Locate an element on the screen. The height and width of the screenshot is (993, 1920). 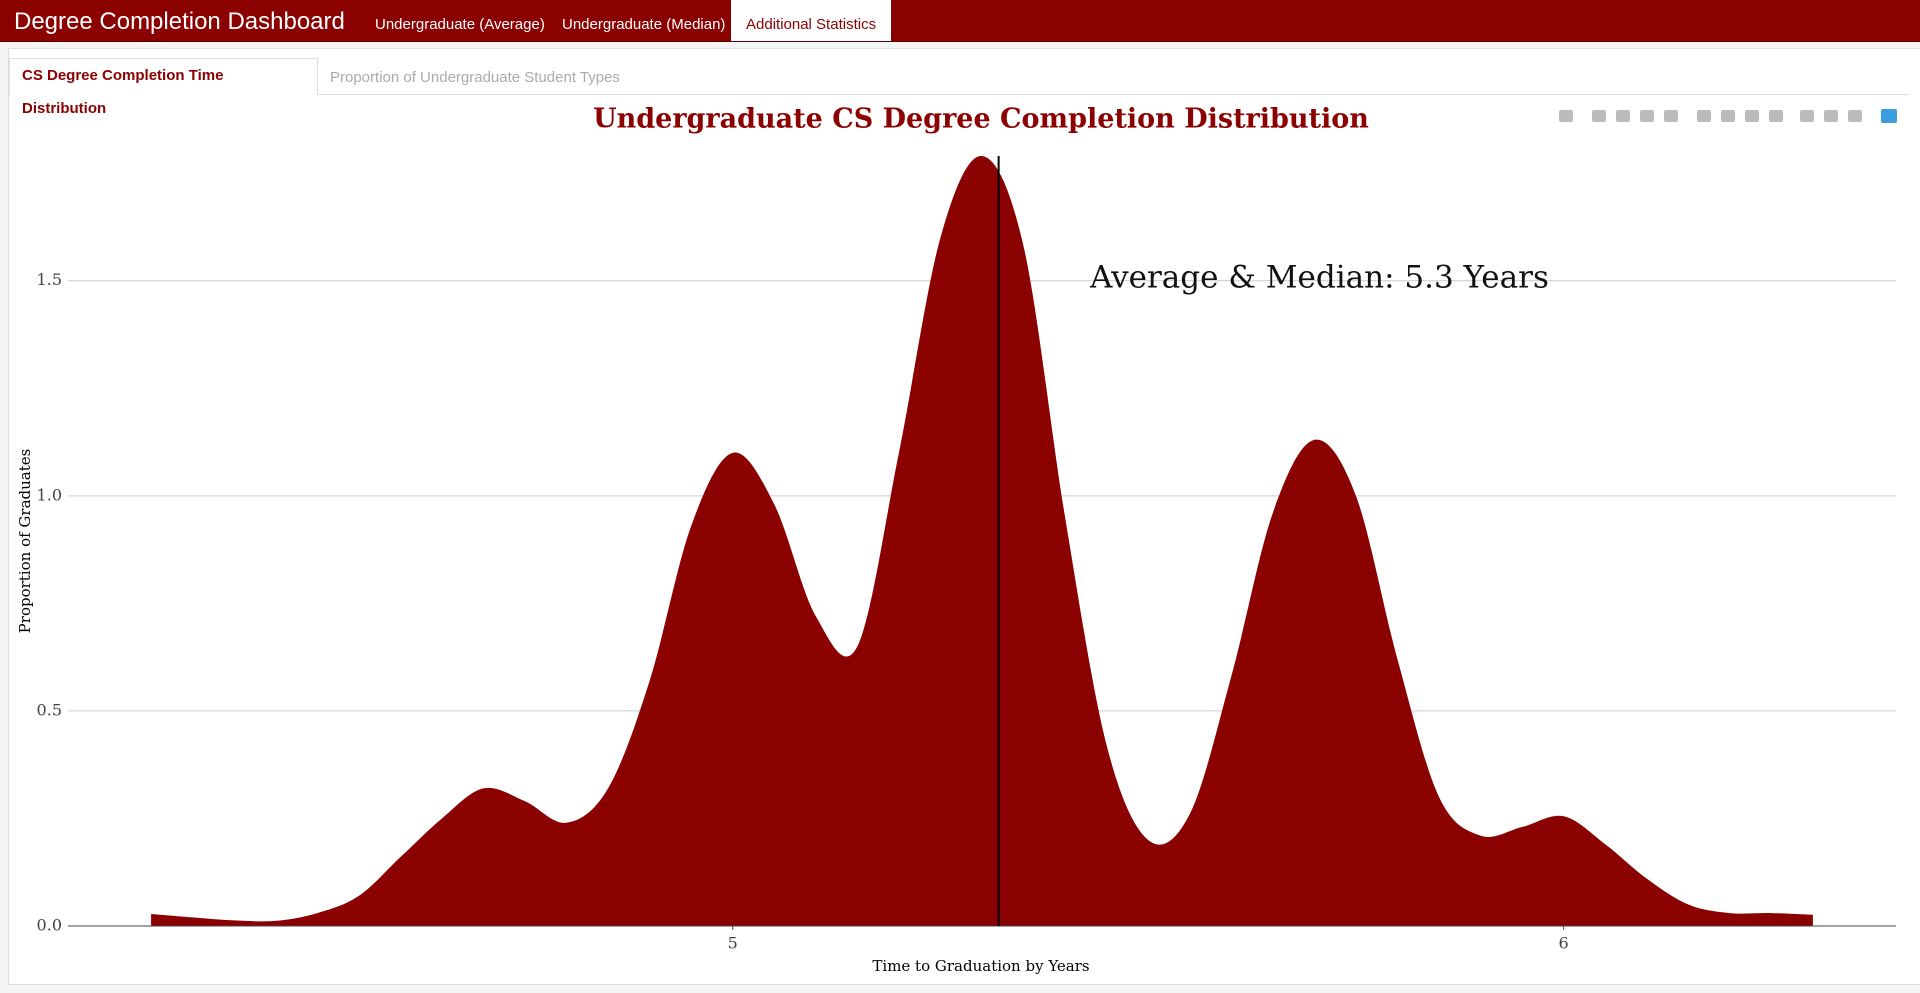
nav-tab: Undergraduate (Average) is located at coordinates (460, 24).